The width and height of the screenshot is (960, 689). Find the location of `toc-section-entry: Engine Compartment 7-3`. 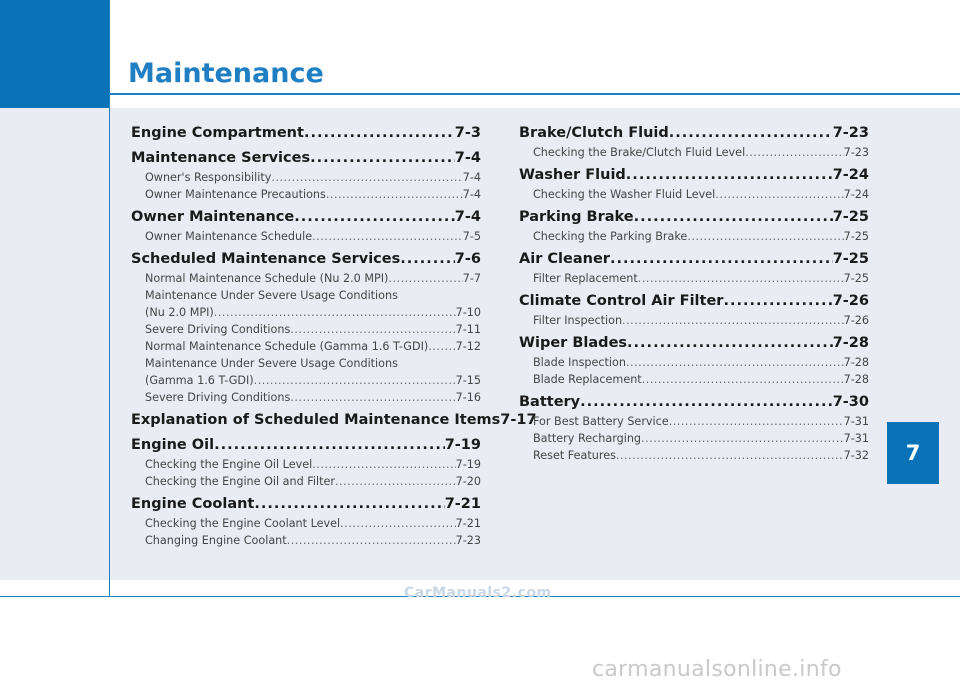

toc-section-entry: Engine Compartment 7-3 is located at coordinates (306, 133).